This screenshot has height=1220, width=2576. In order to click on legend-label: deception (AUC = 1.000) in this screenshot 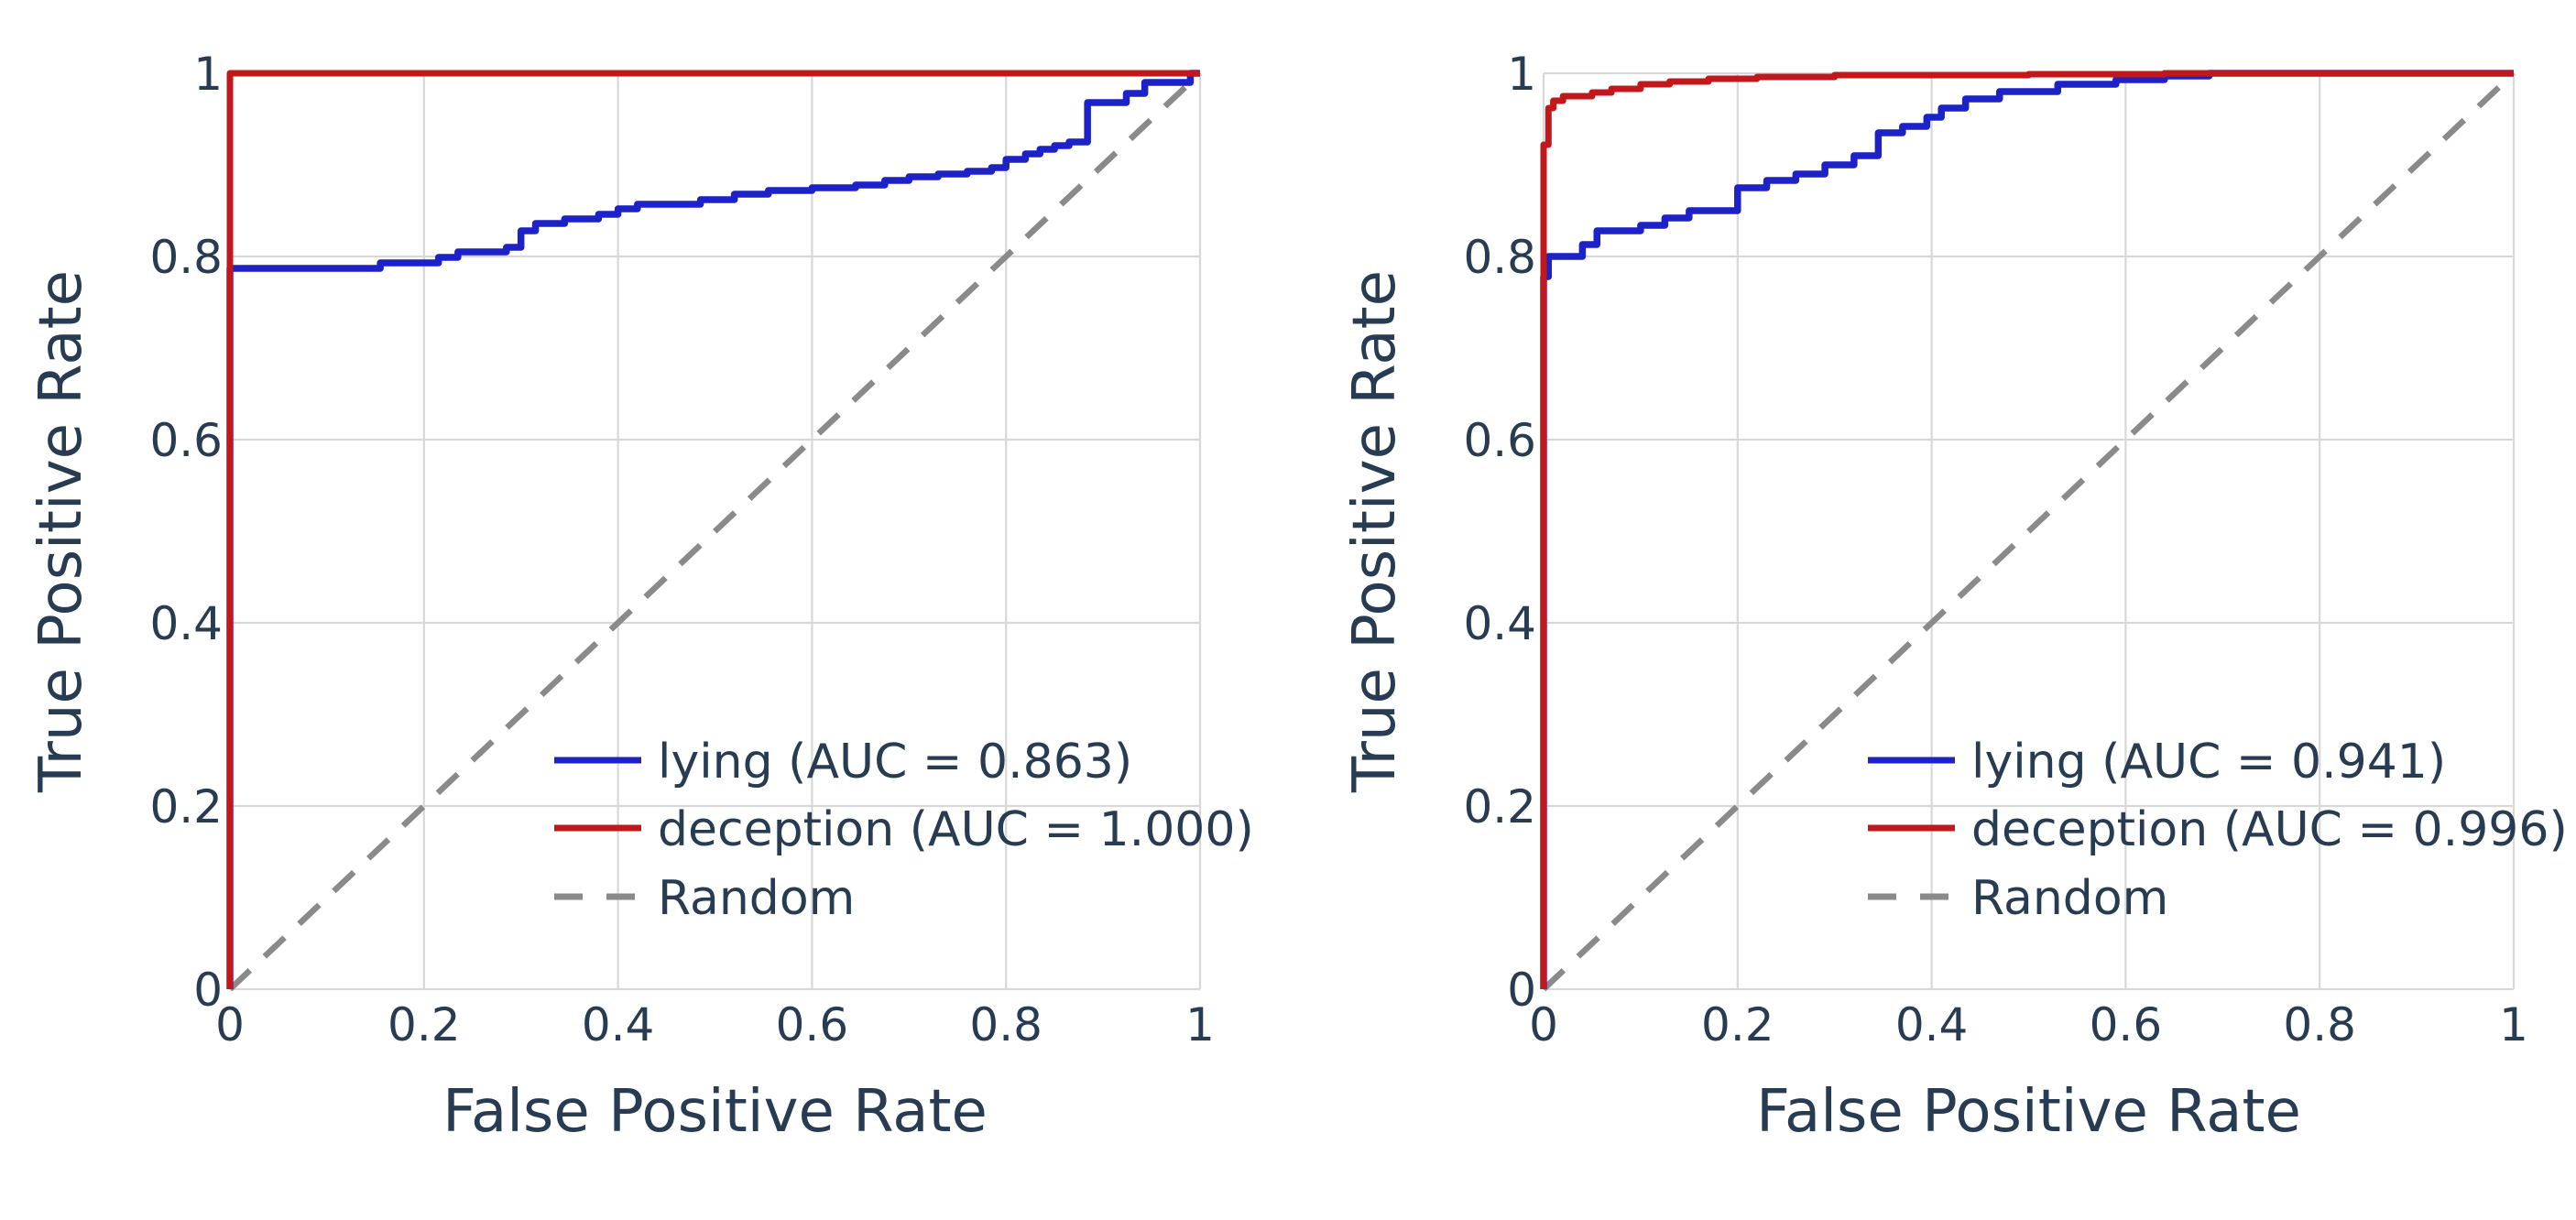, I will do `click(956, 829)`.